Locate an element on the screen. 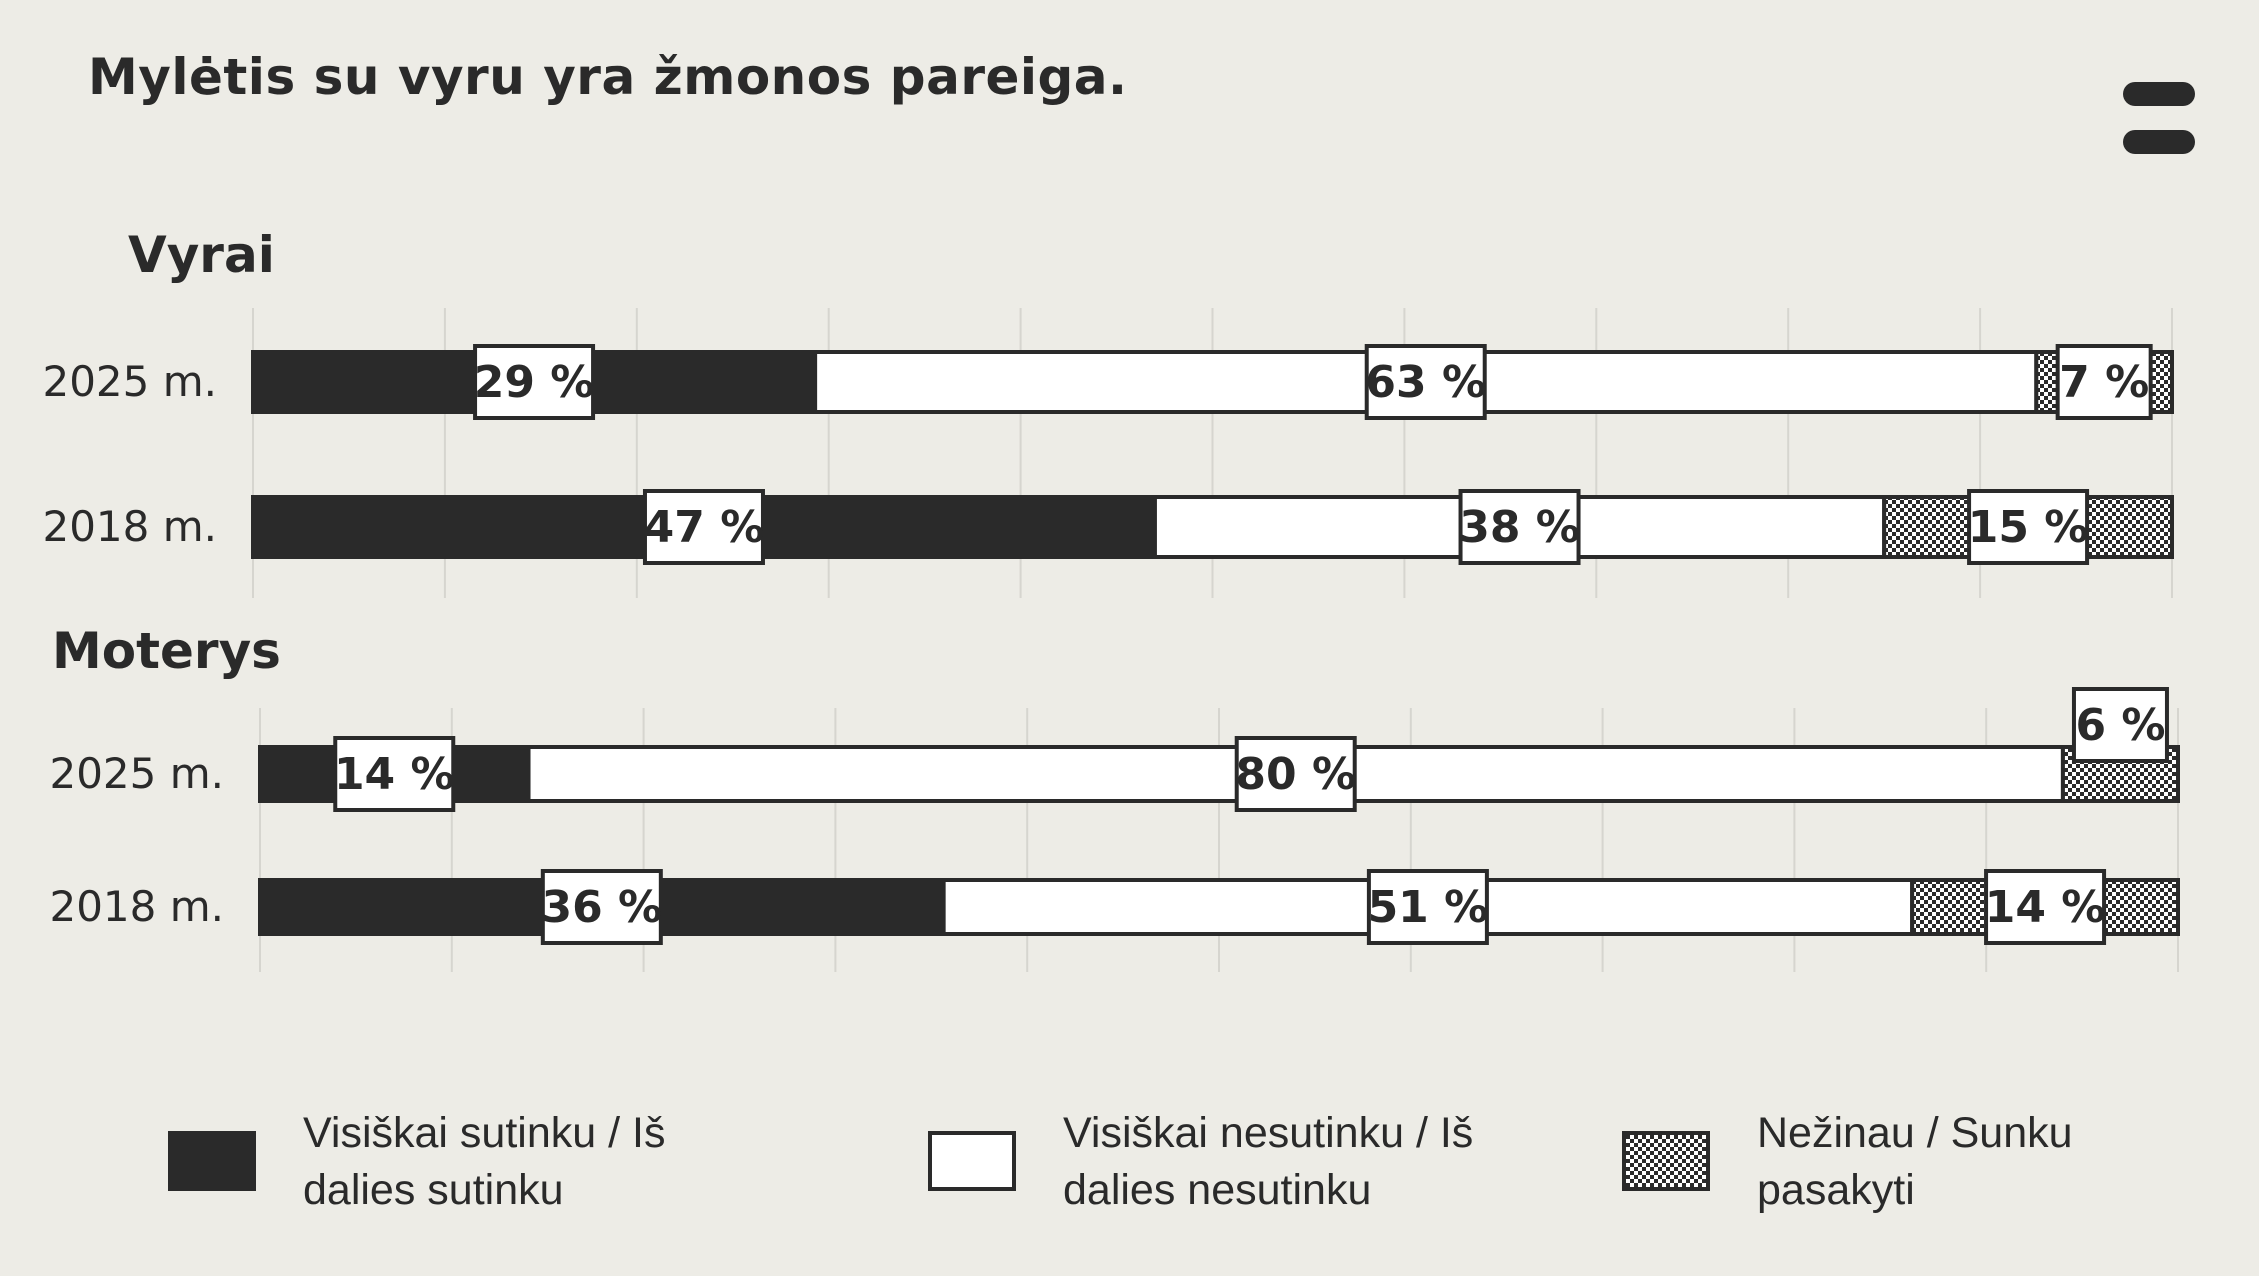 The height and width of the screenshot is (1276, 2259). data-label: 38 % is located at coordinates (1519, 527).